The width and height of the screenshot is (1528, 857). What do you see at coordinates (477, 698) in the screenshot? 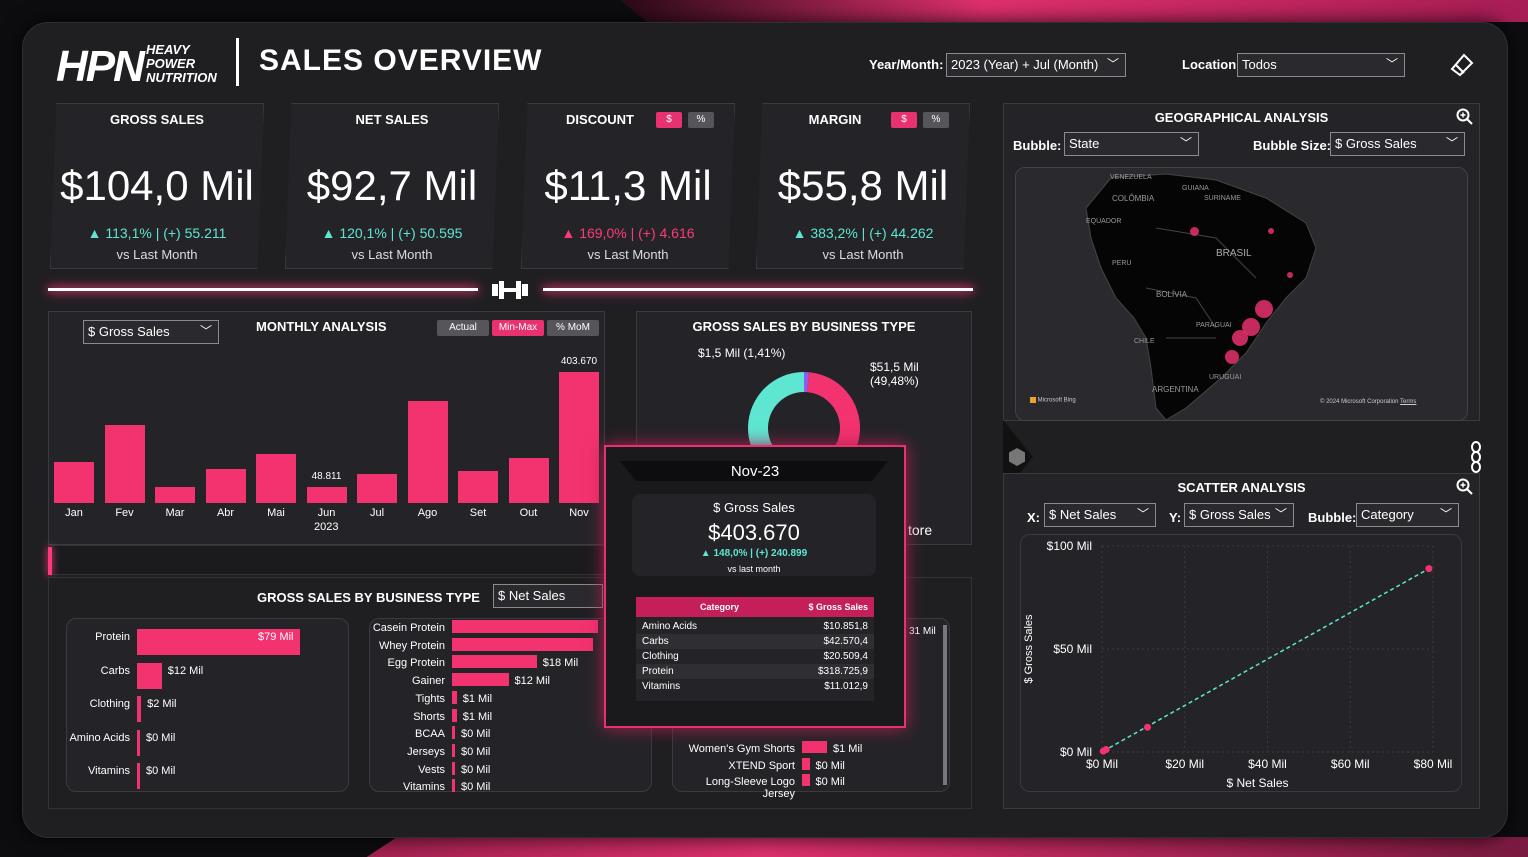
I see `hbar-value-label: $1 Mil` at bounding box center [477, 698].